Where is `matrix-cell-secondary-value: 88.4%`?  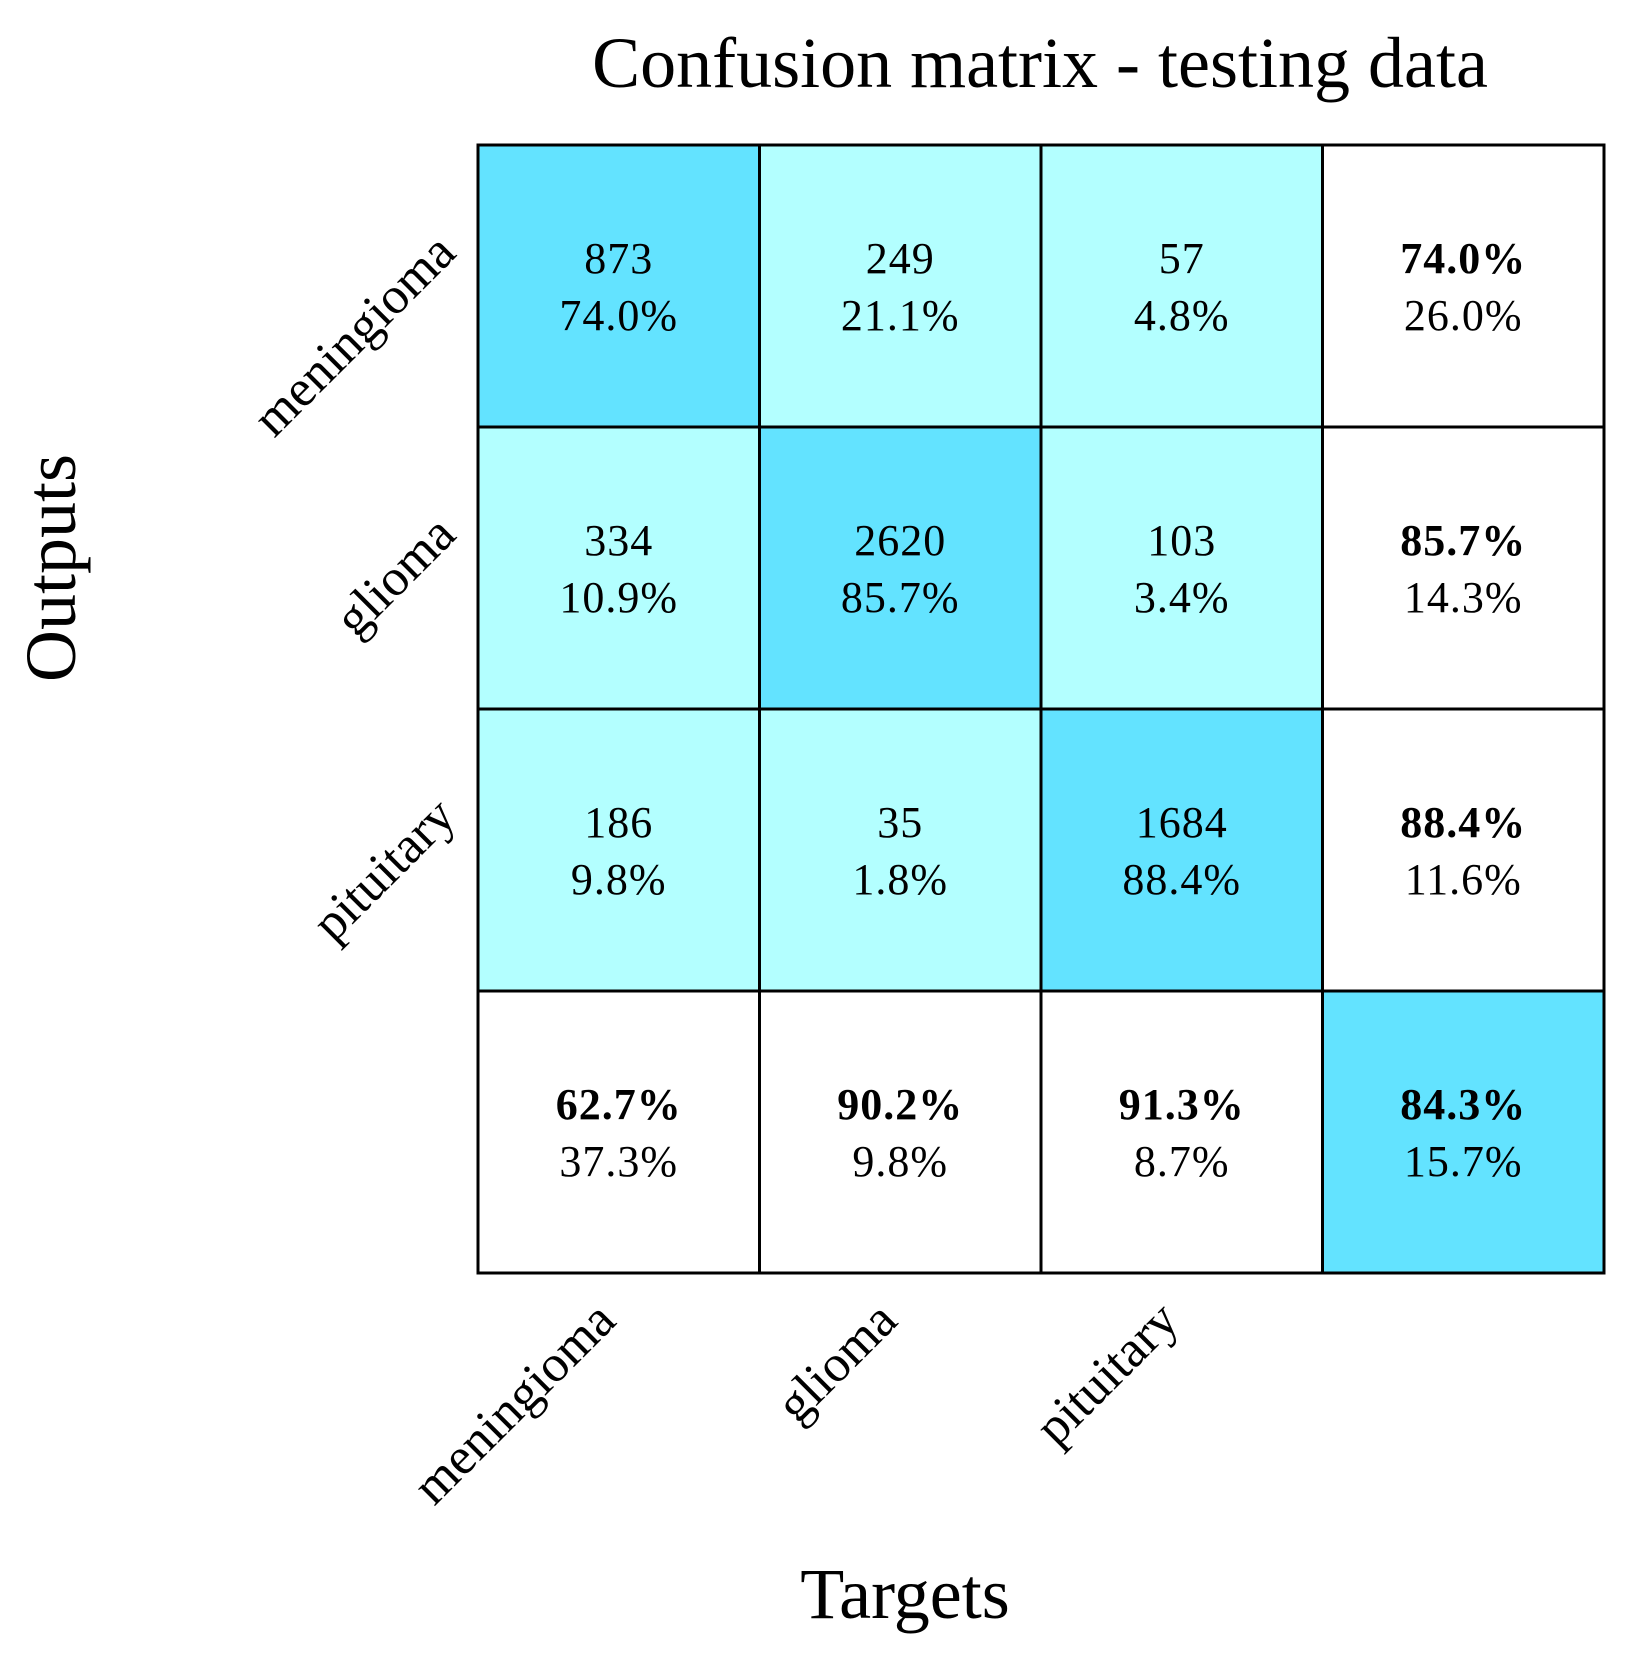 matrix-cell-secondary-value: 88.4% is located at coordinates (1181, 879).